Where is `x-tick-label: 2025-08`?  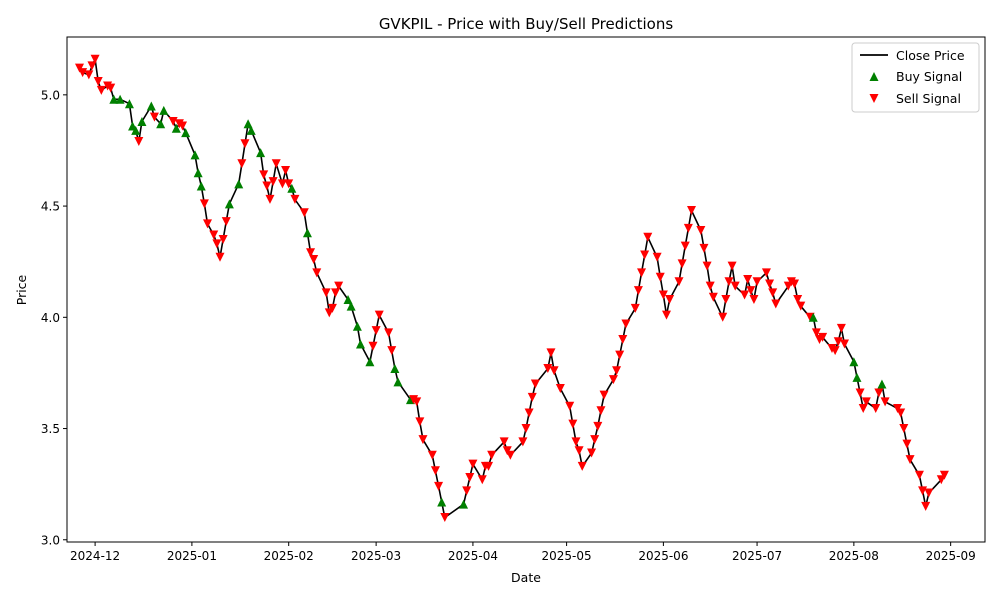 x-tick-label: 2025-08 is located at coordinates (854, 556).